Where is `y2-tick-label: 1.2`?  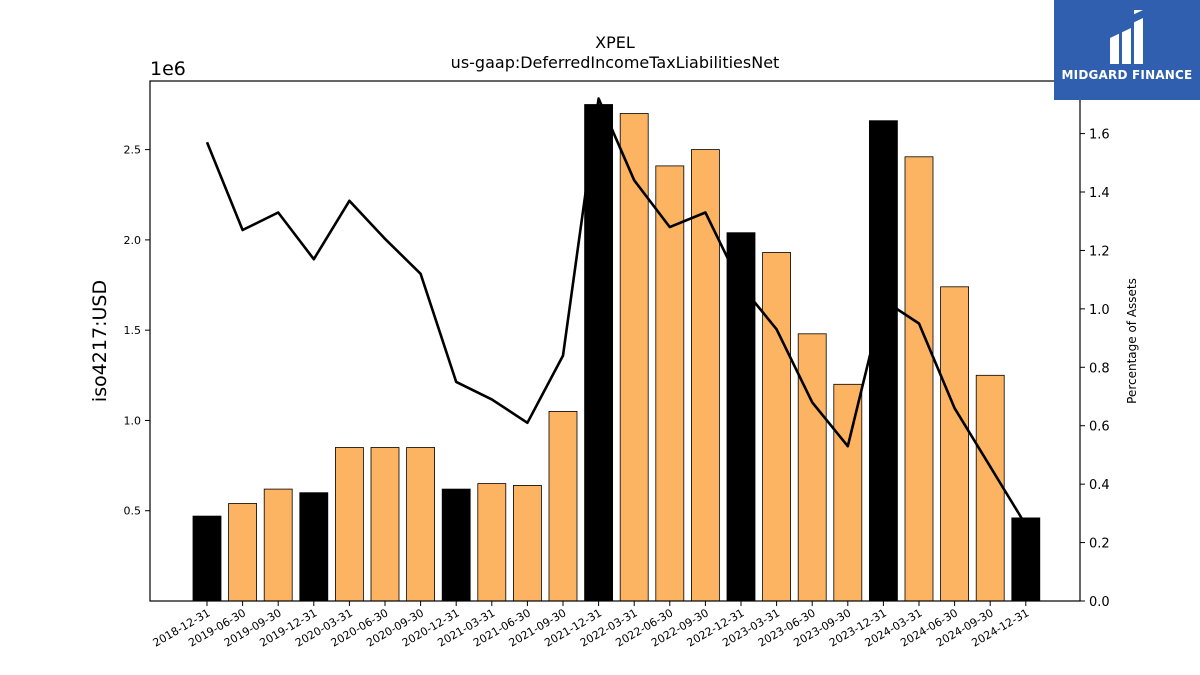
y2-tick-label: 1.2 is located at coordinates (1099, 251).